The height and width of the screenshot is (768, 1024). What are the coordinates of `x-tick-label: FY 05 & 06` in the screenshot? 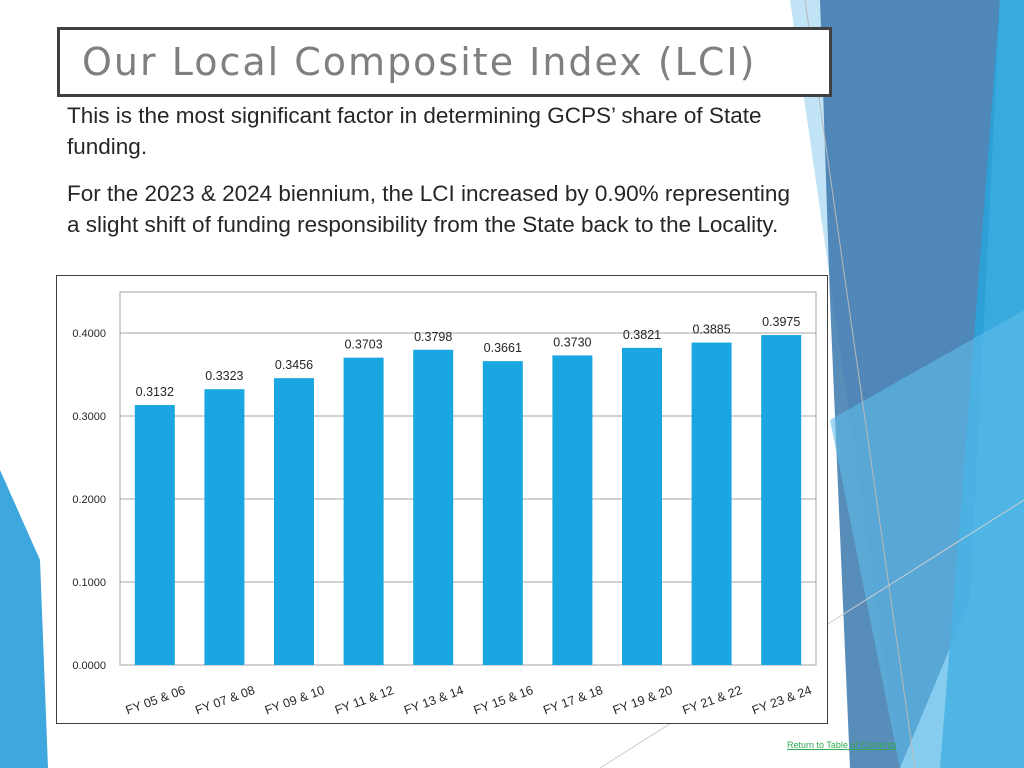 It's located at (155, 700).